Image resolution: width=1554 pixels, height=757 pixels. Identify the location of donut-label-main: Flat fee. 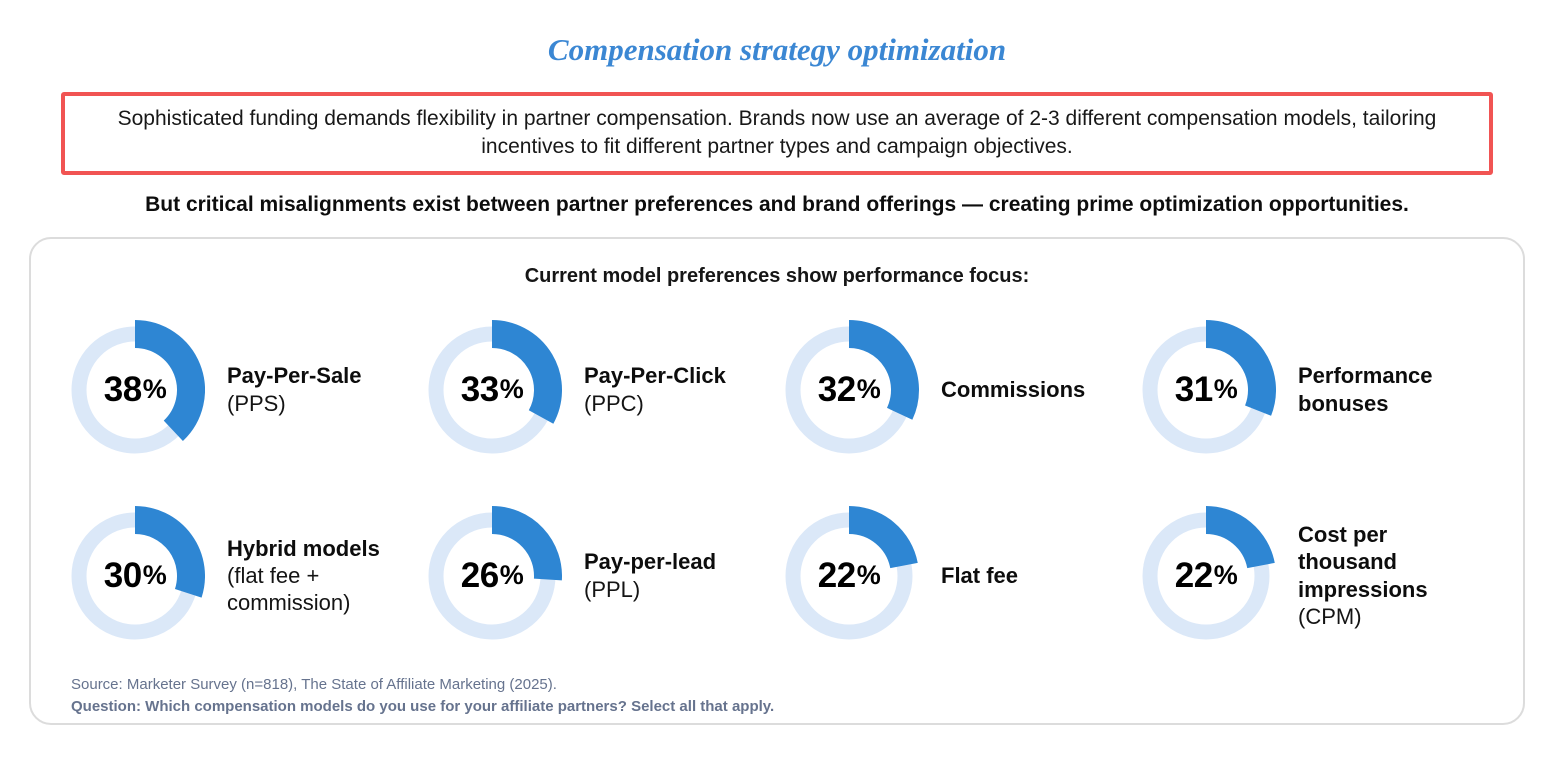
(980, 576).